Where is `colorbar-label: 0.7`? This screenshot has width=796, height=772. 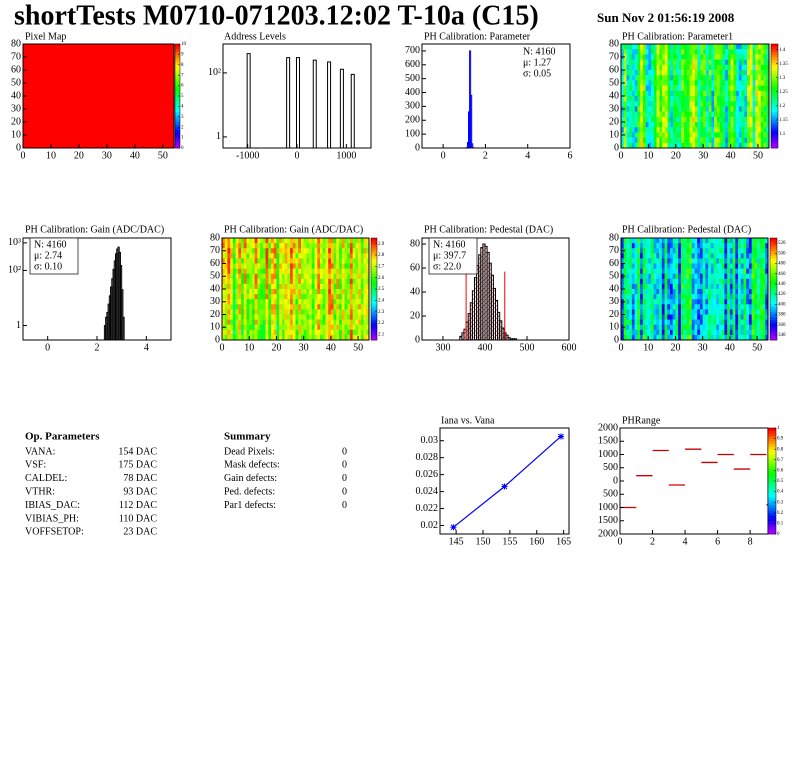
colorbar-label: 0.7 is located at coordinates (780, 460).